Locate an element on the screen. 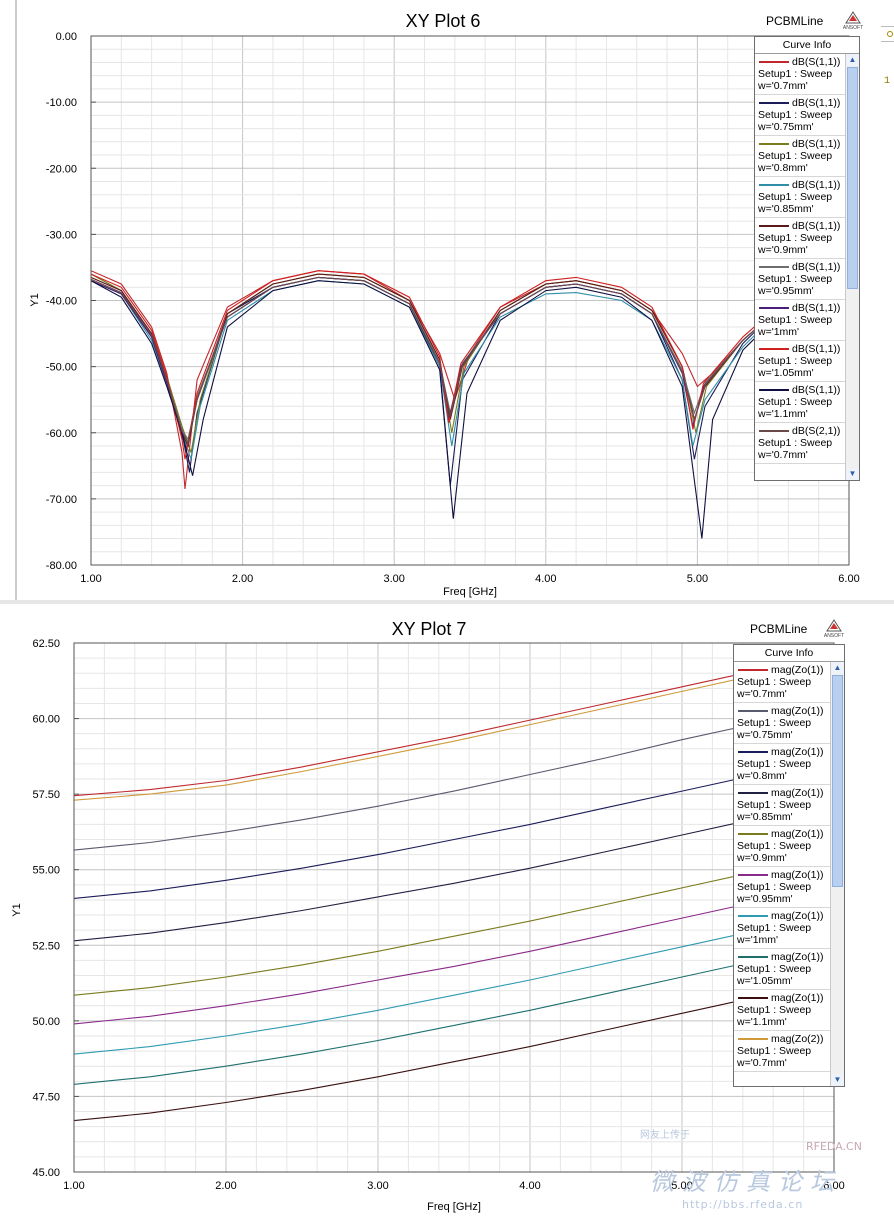 The width and height of the screenshot is (894, 1218). legend-parameter: w='1mm' is located at coordinates (779, 332).